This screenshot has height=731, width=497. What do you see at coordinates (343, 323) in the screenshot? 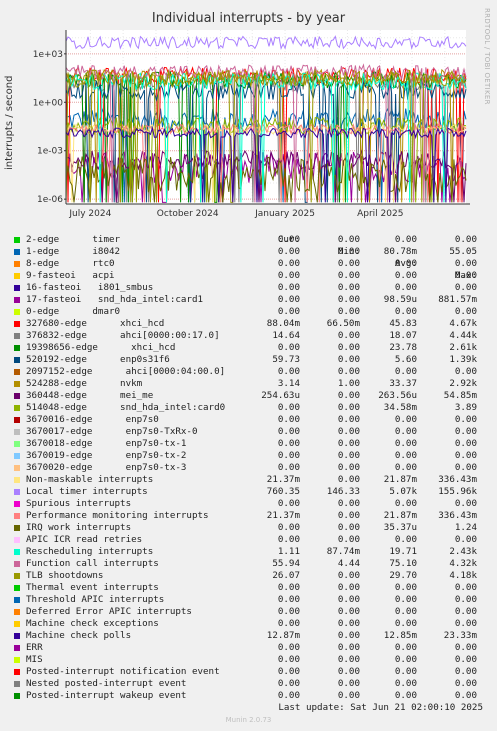
I see `legend-min: 66.50m` at bounding box center [343, 323].